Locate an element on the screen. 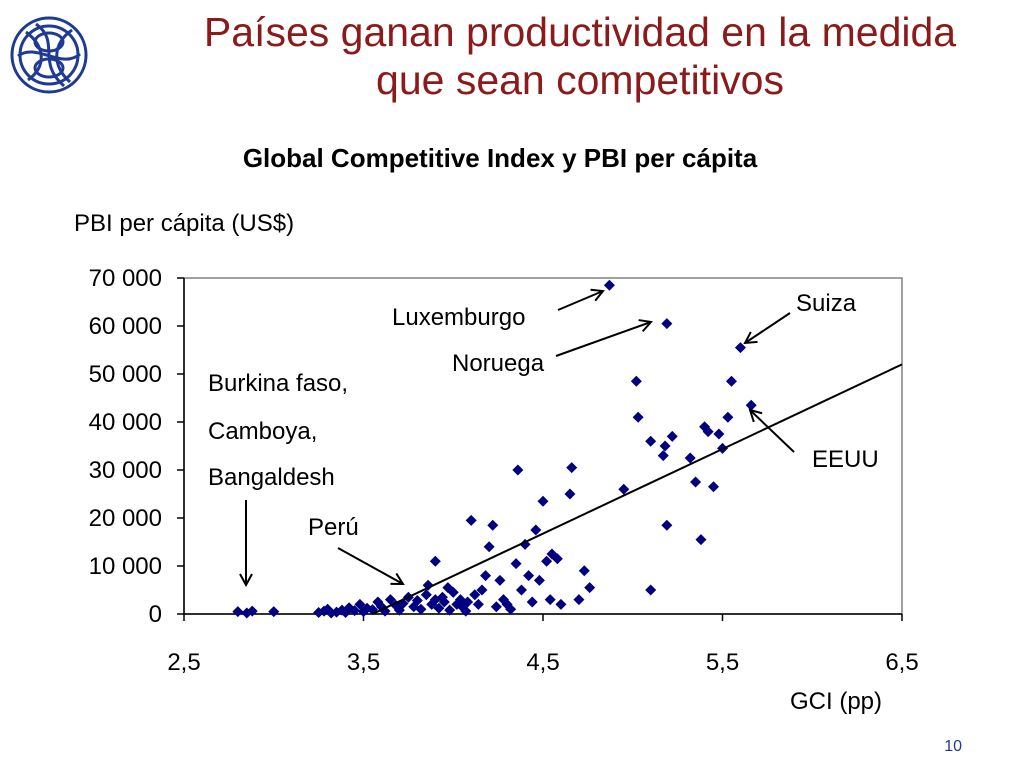 This screenshot has height=768, width=1024. bank-monogram-logo-icon is located at coordinates (49, 55).